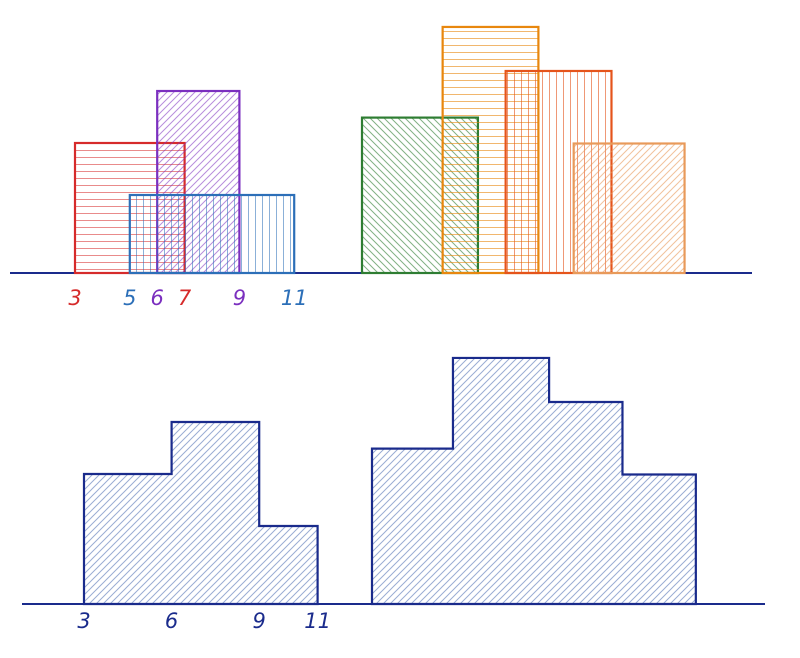 The image size is (800, 658). I want to click on building-peach, so click(629, 208).